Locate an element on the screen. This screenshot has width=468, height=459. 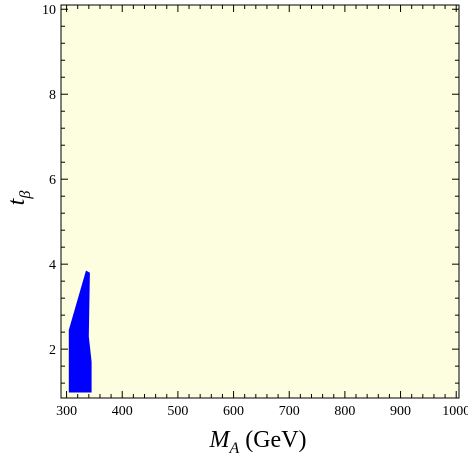
y-tick-label: 10 is located at coordinates (49, 10).